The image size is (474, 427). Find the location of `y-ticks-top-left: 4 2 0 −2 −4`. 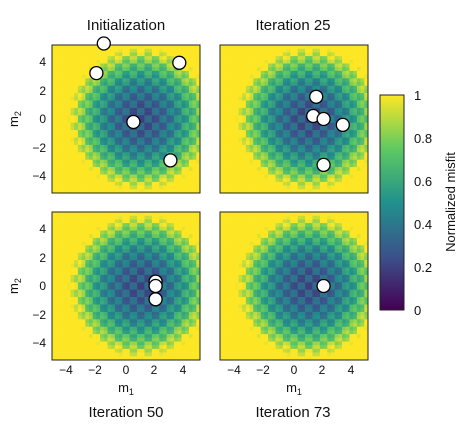

y-ticks-top-left: 4 2 0 −2 −4 is located at coordinates (39, 119).